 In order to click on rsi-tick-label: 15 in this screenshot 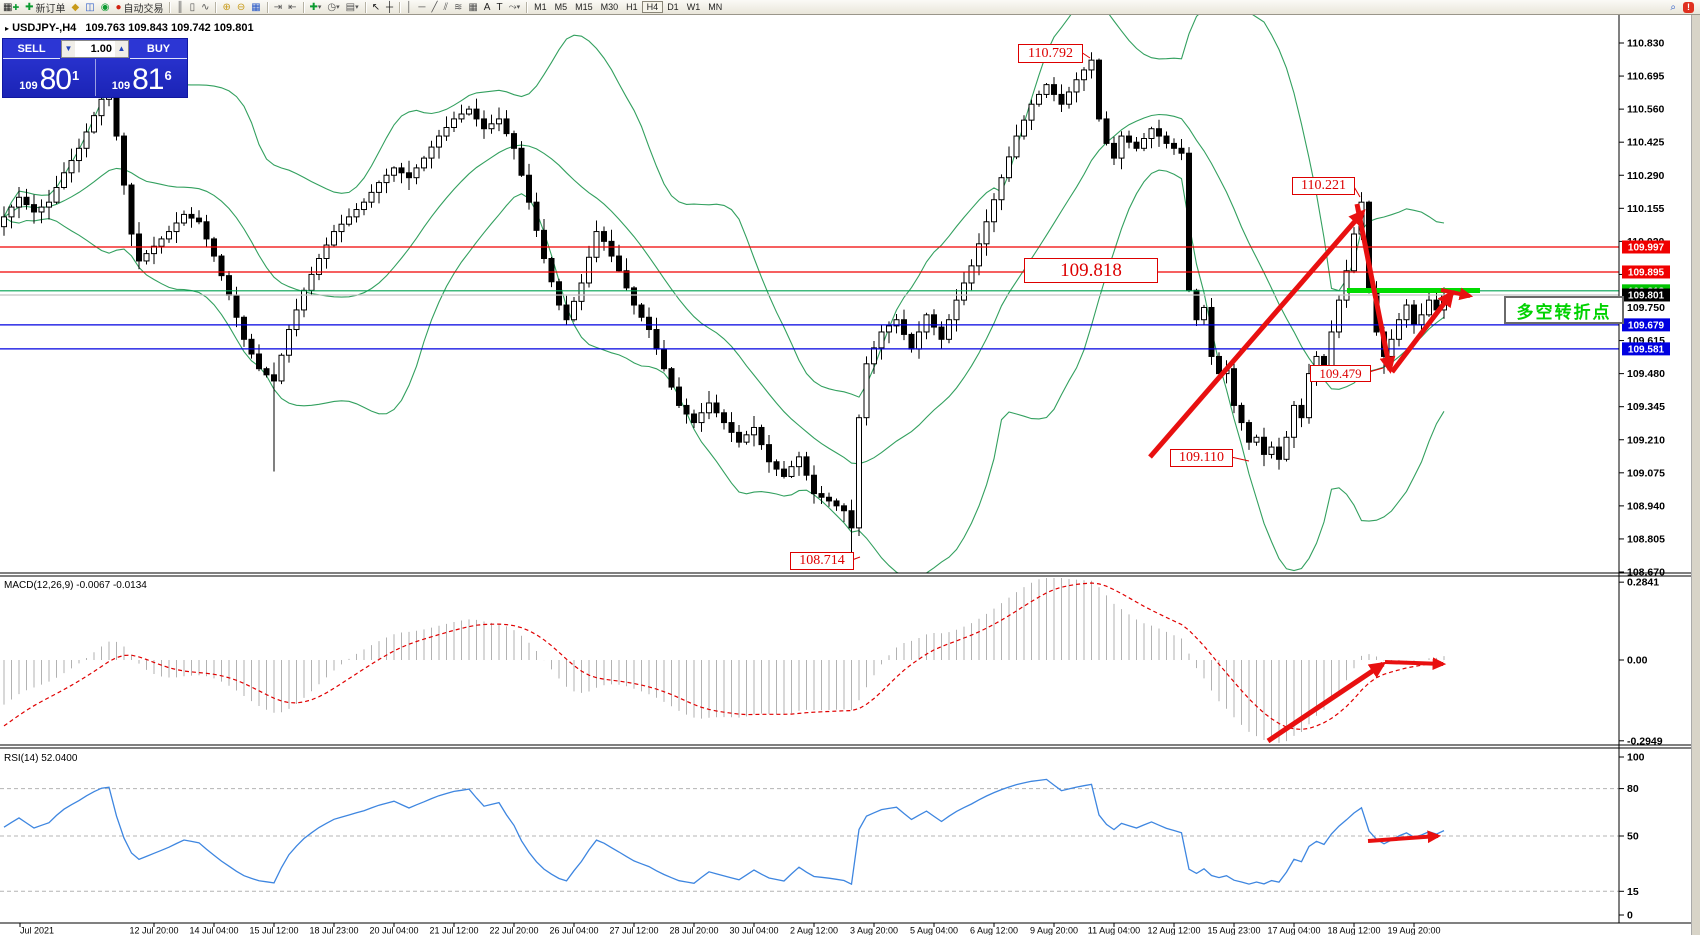, I will do `click(1633, 892)`.